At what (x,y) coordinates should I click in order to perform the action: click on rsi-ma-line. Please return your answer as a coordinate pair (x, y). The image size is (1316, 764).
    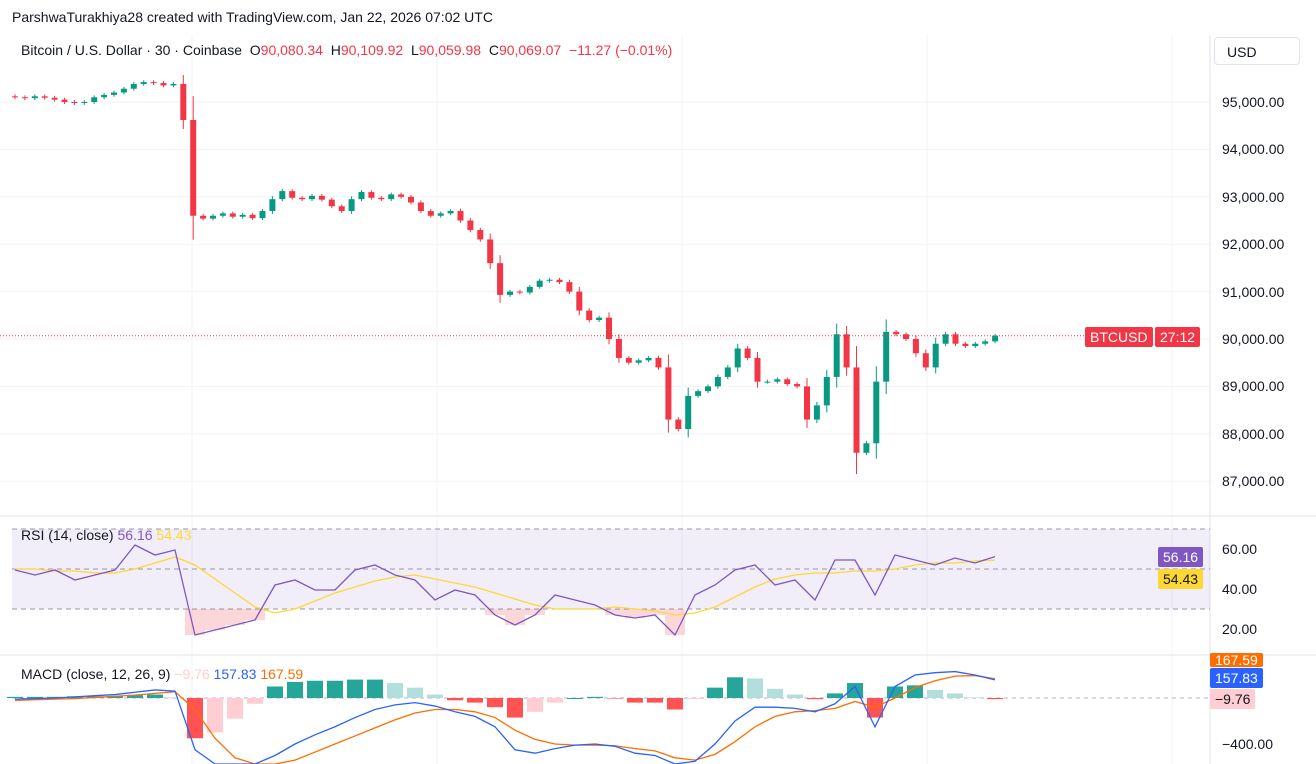
    Looking at the image, I should click on (505, 586).